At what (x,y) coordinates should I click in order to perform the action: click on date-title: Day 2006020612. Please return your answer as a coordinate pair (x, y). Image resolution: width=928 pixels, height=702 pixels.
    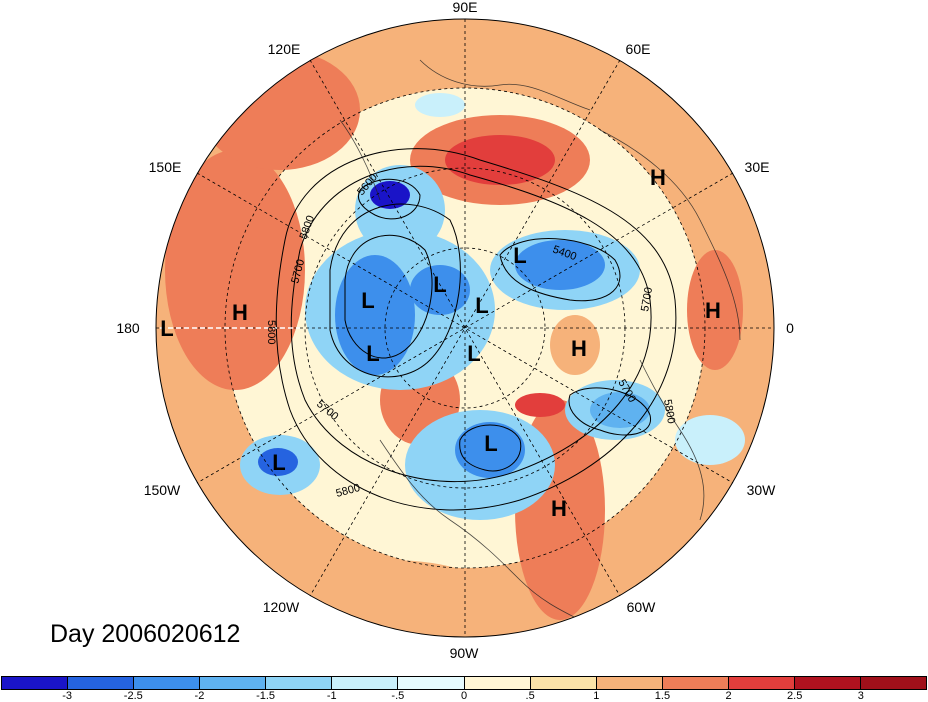
    Looking at the image, I should click on (145, 634).